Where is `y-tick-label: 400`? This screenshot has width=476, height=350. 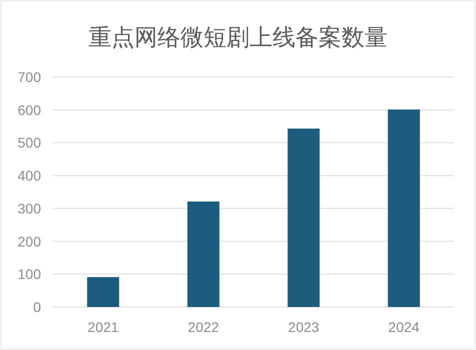
y-tick-label: 400 is located at coordinates (30, 176).